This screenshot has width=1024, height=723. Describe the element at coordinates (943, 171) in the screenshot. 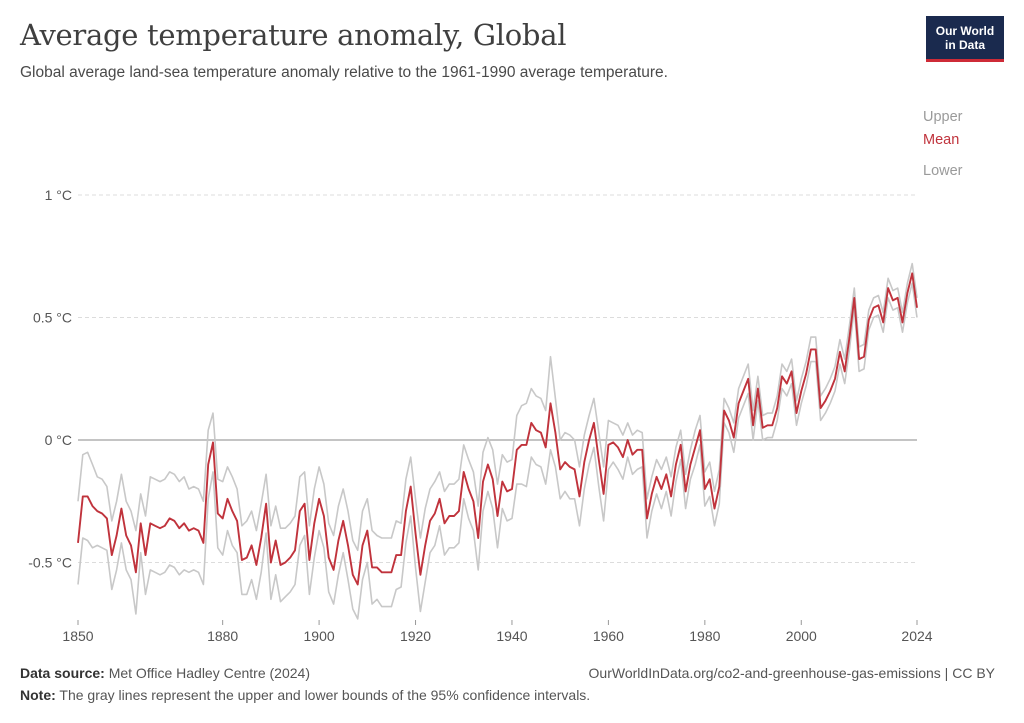

I see `legend-label-lower: Lower` at that location.